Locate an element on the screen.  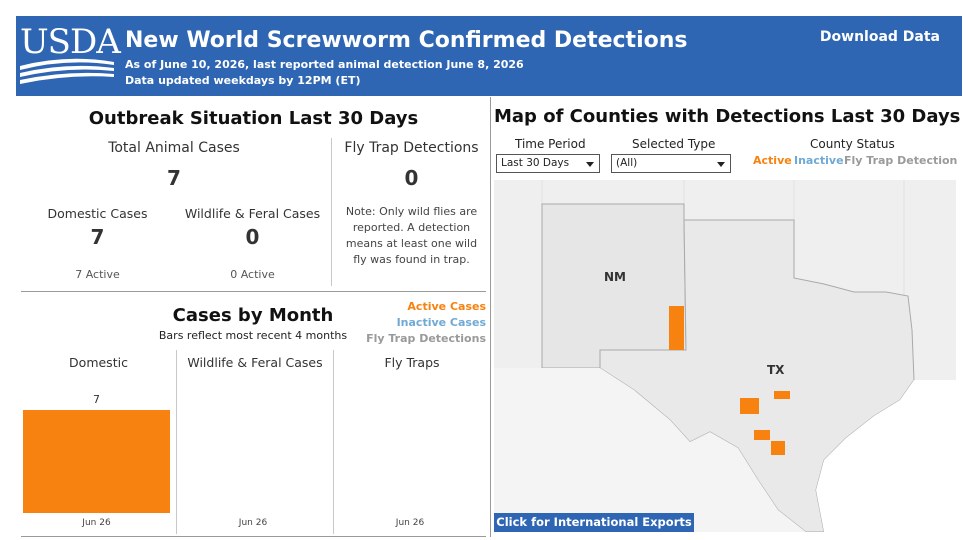
selected-type-value: (All) is located at coordinates (627, 163).